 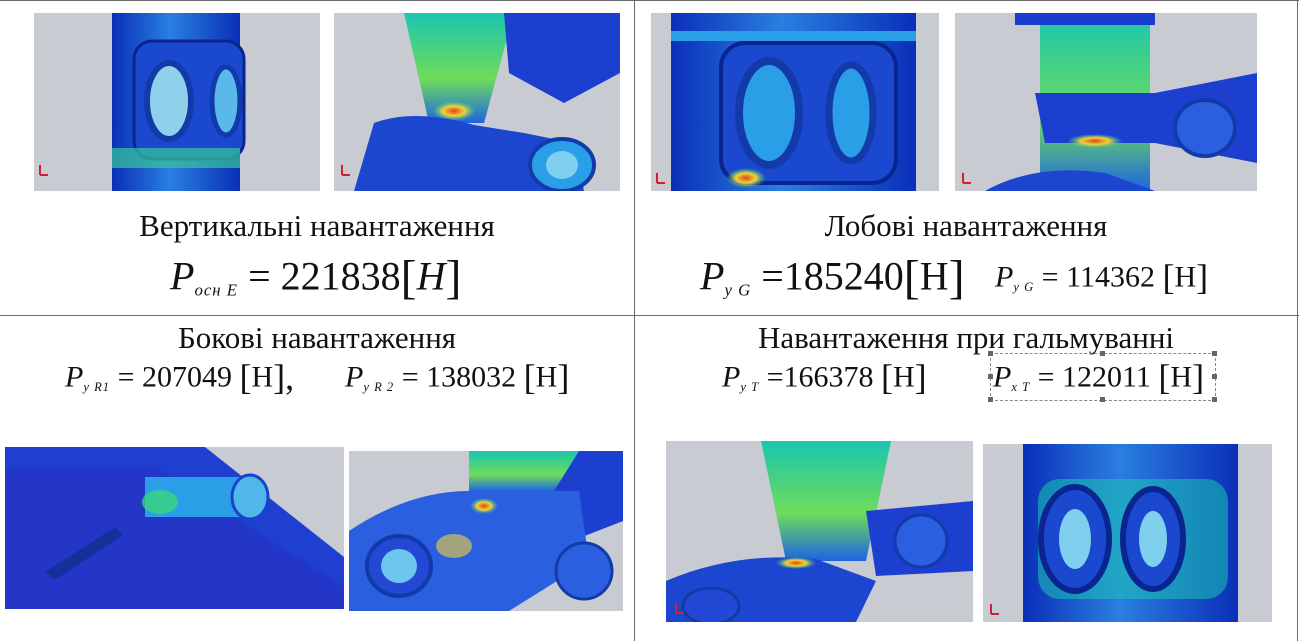 What do you see at coordinates (966, 225) in the screenshot?
I see `cell-caption-frontal: Лобові навантаження` at bounding box center [966, 225].